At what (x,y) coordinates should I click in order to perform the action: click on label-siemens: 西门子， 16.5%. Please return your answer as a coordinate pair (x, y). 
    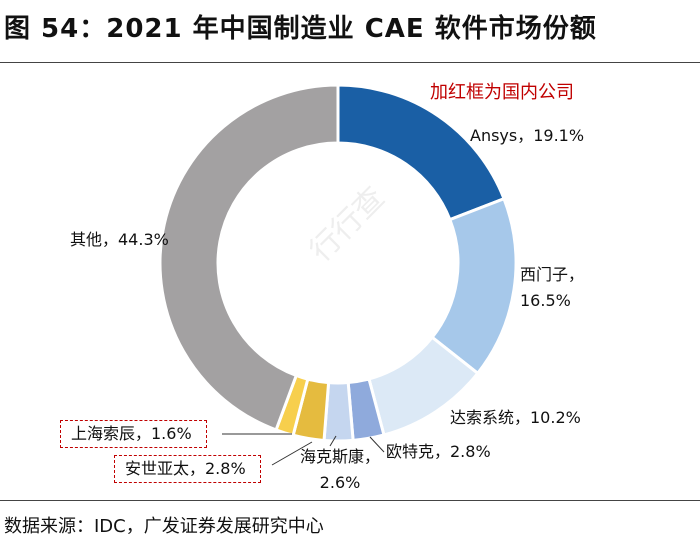
    Looking at the image, I should click on (552, 288).